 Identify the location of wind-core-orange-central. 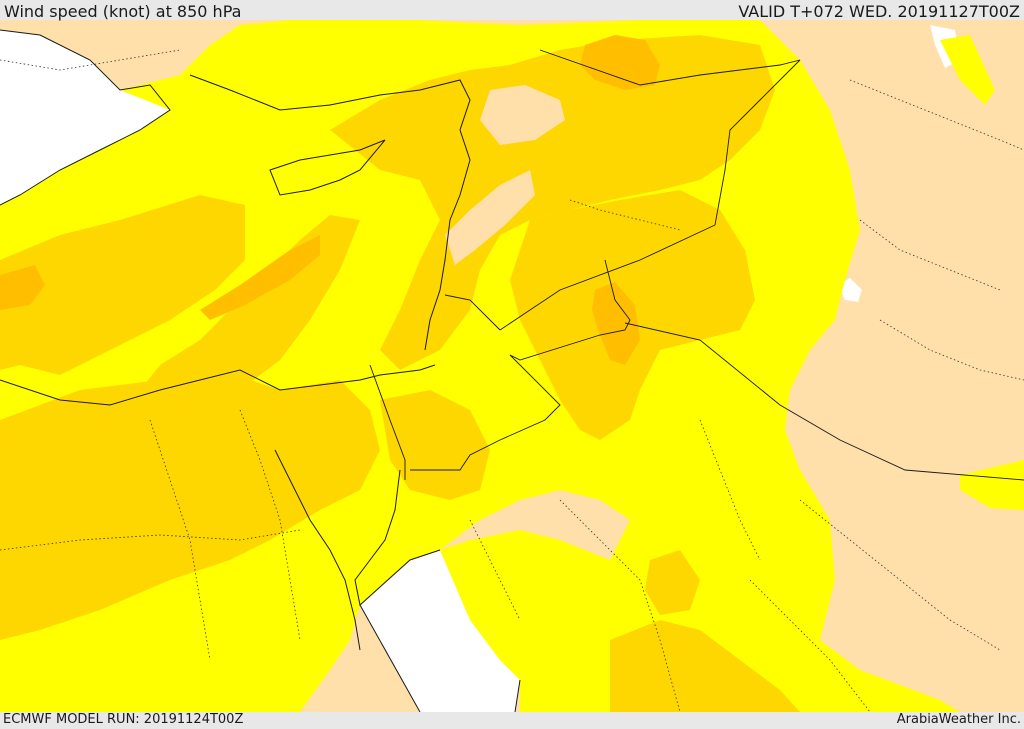
(616, 323).